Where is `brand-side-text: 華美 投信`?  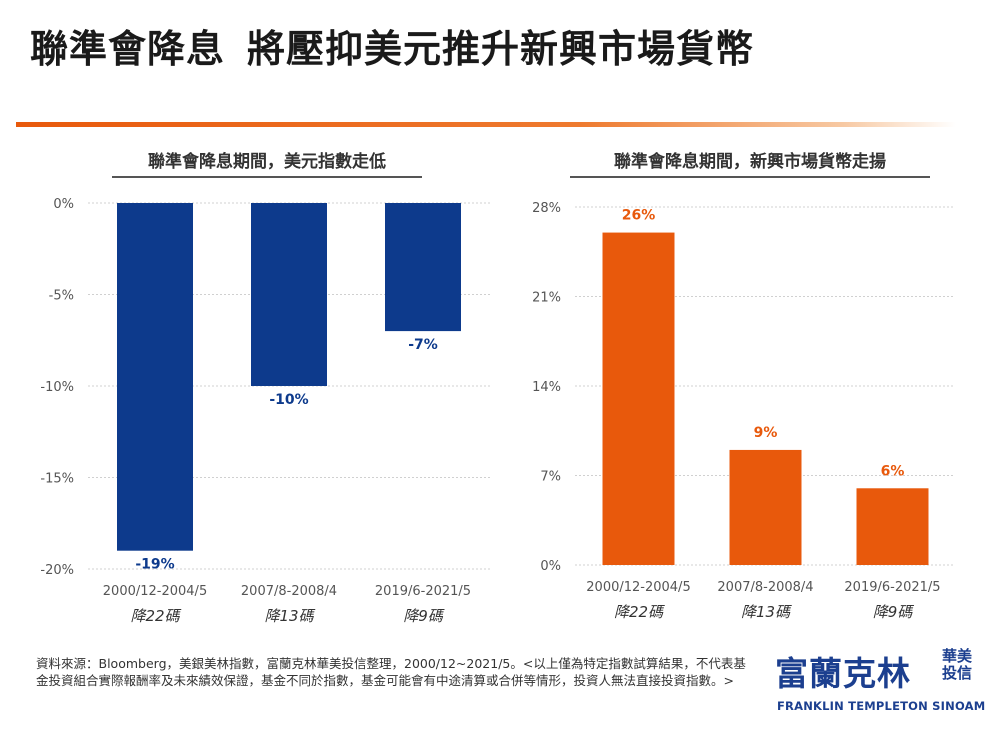 brand-side-text: 華美 投信 is located at coordinates (957, 665).